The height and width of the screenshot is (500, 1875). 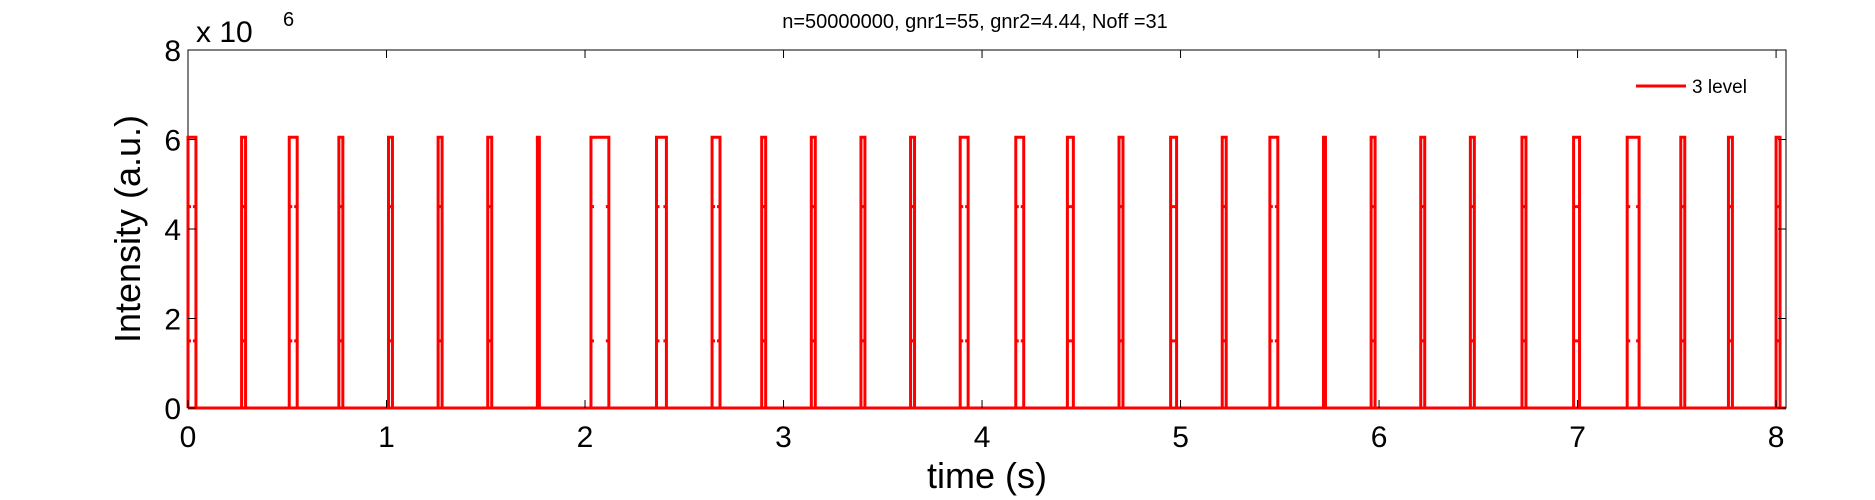 What do you see at coordinates (172, 409) in the screenshot?
I see `y-tick-label-0: 0` at bounding box center [172, 409].